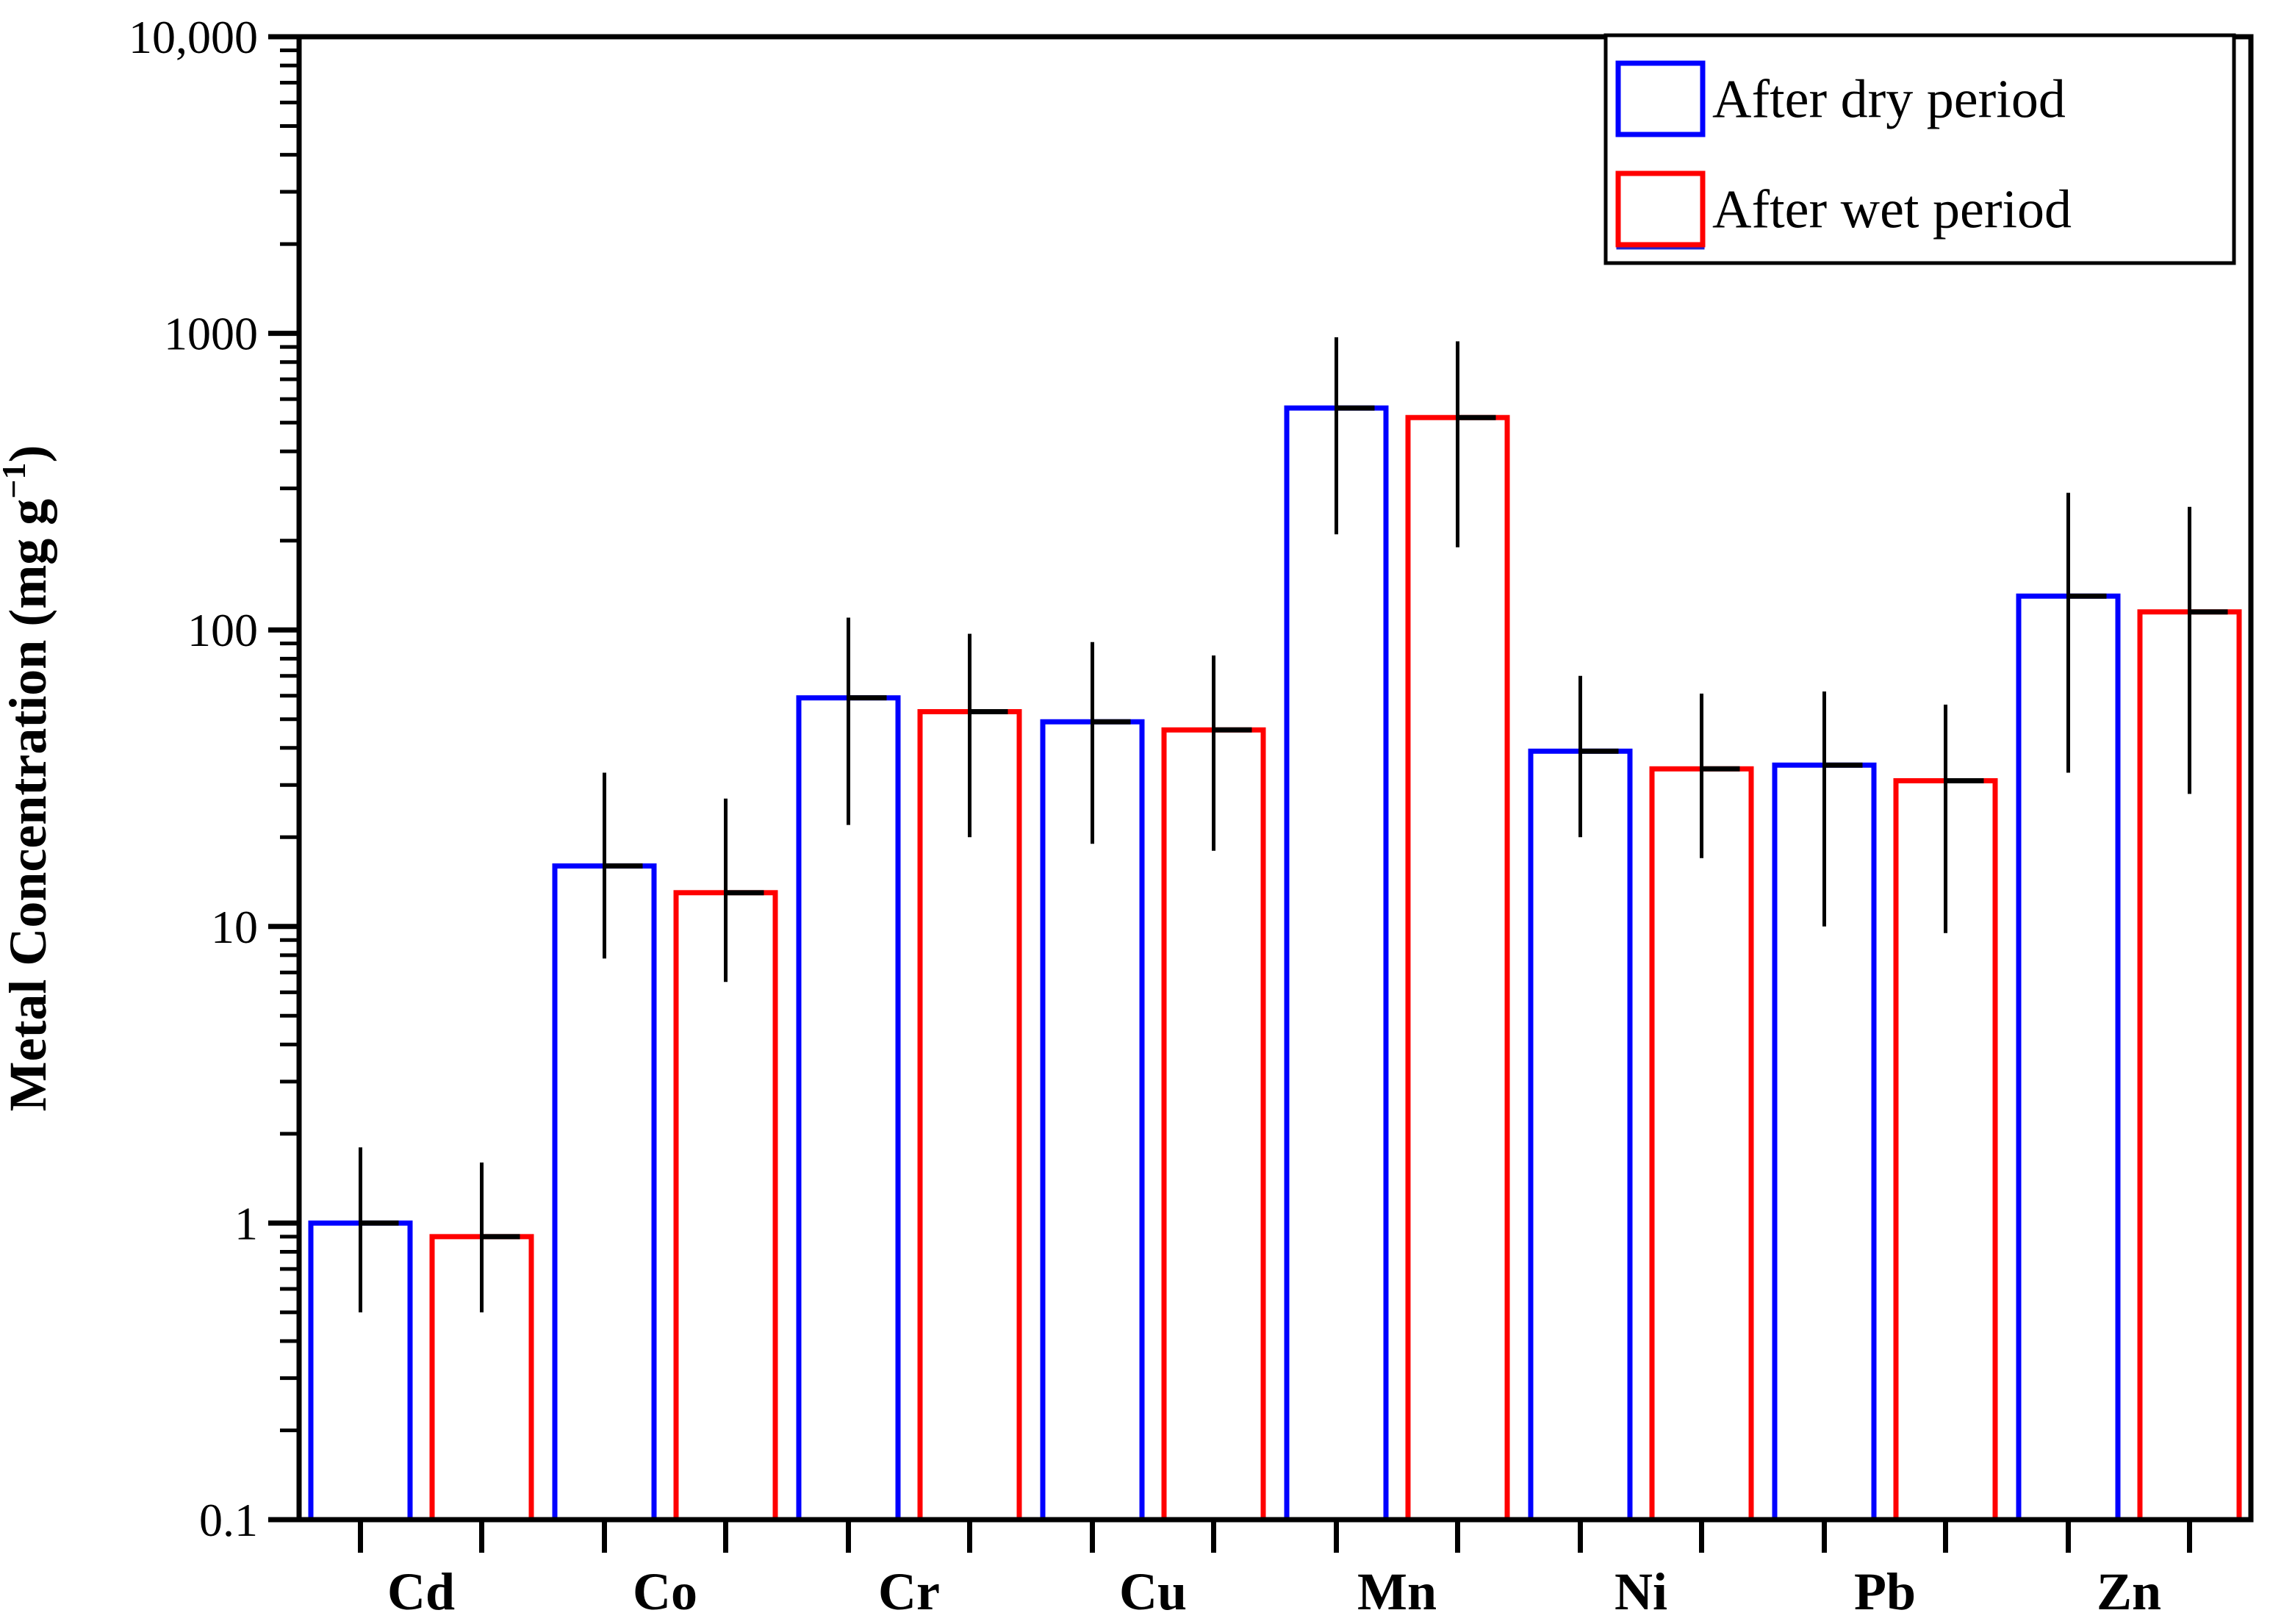  I want to click on y-axis-title-text: Metal Concentration (mg g, so click(29, 805).